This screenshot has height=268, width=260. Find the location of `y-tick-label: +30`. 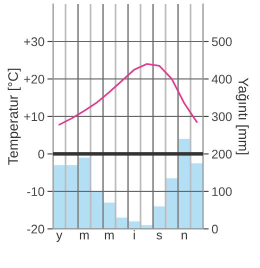

y-tick-label: +30 is located at coordinates (34, 41).